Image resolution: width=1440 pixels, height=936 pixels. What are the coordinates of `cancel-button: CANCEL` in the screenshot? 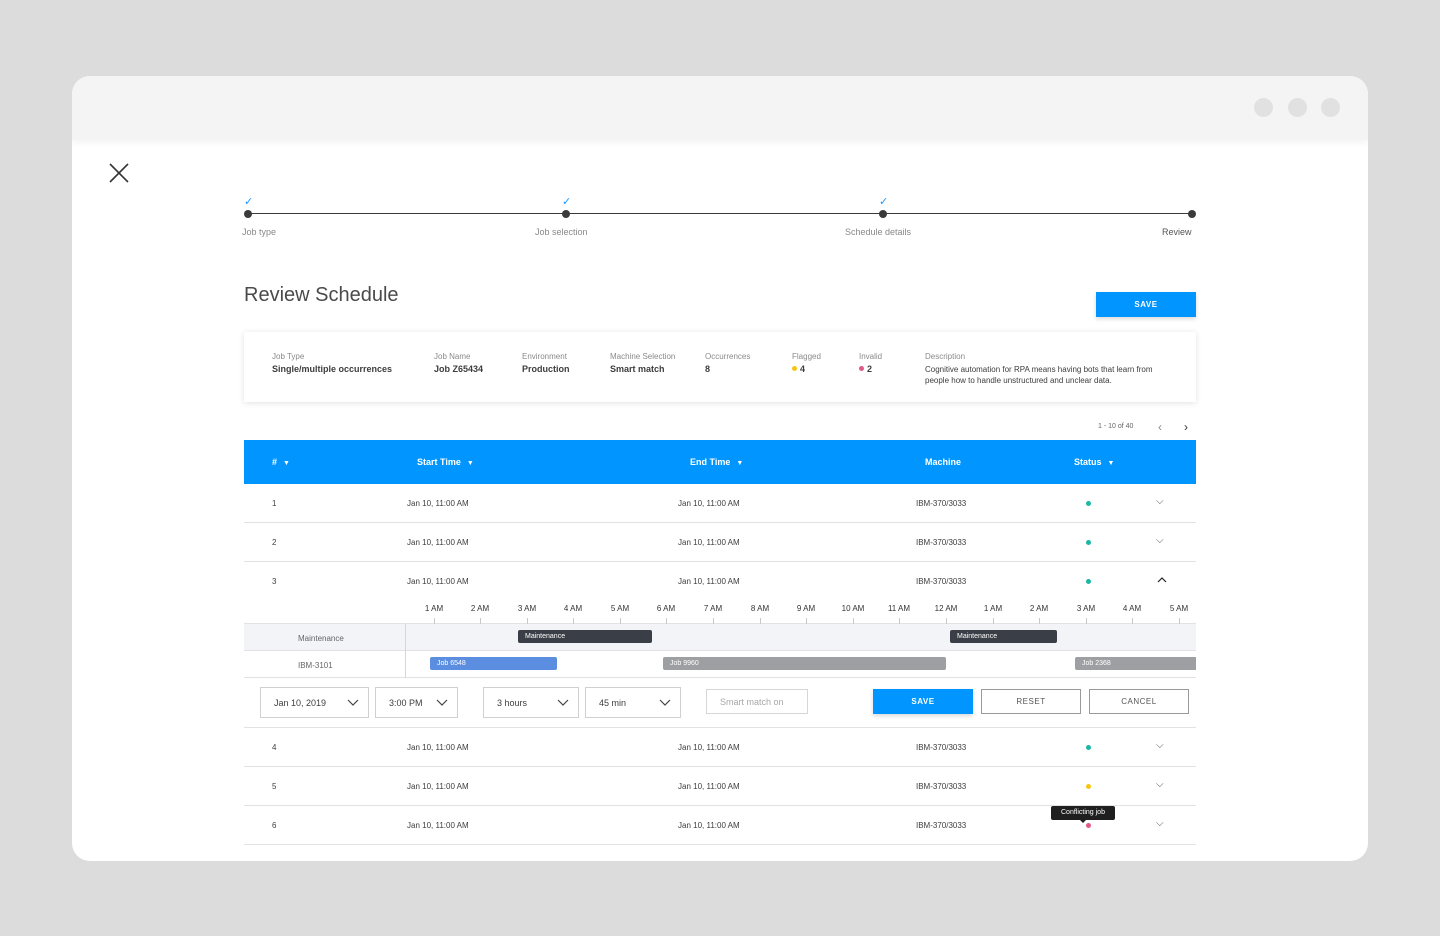 It's located at (1139, 701).